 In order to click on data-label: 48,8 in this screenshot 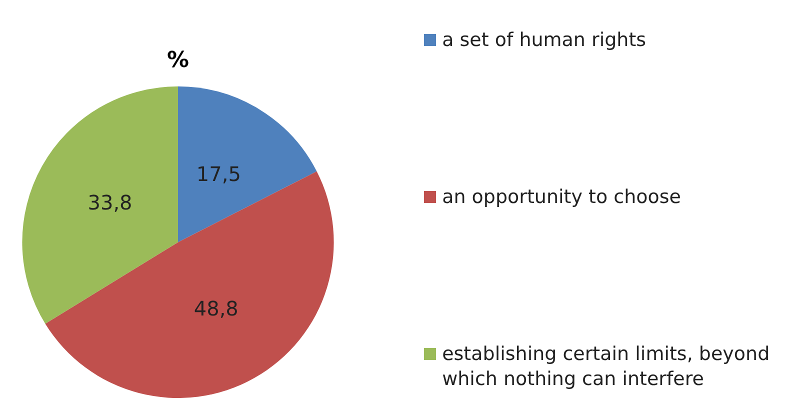, I will do `click(216, 308)`.